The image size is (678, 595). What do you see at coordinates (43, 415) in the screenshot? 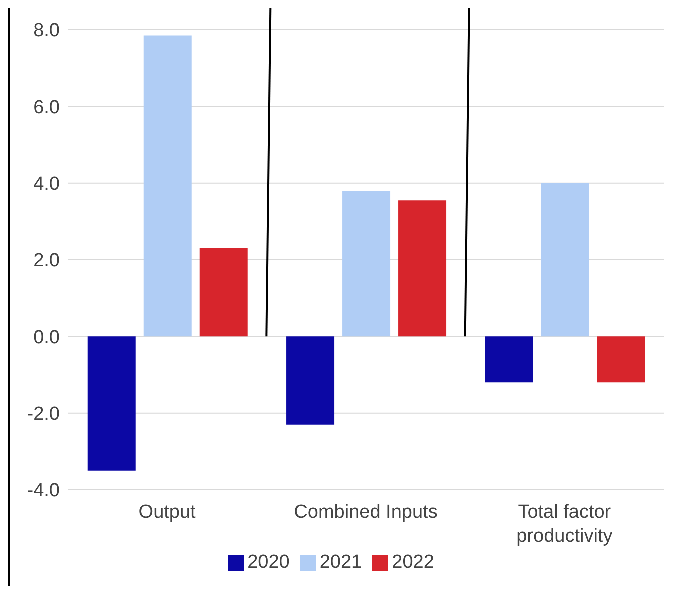
I see `y-tick-label: -2.0` at bounding box center [43, 415].